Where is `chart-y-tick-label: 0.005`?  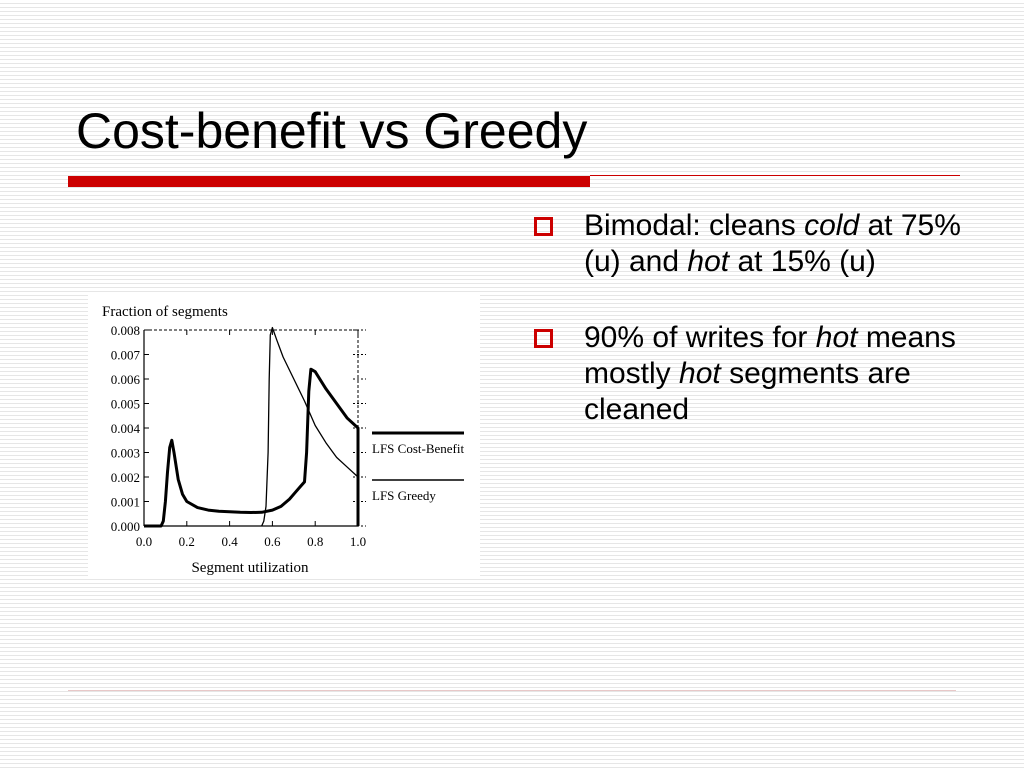
chart-y-tick-label: 0.005 is located at coordinates (125, 404).